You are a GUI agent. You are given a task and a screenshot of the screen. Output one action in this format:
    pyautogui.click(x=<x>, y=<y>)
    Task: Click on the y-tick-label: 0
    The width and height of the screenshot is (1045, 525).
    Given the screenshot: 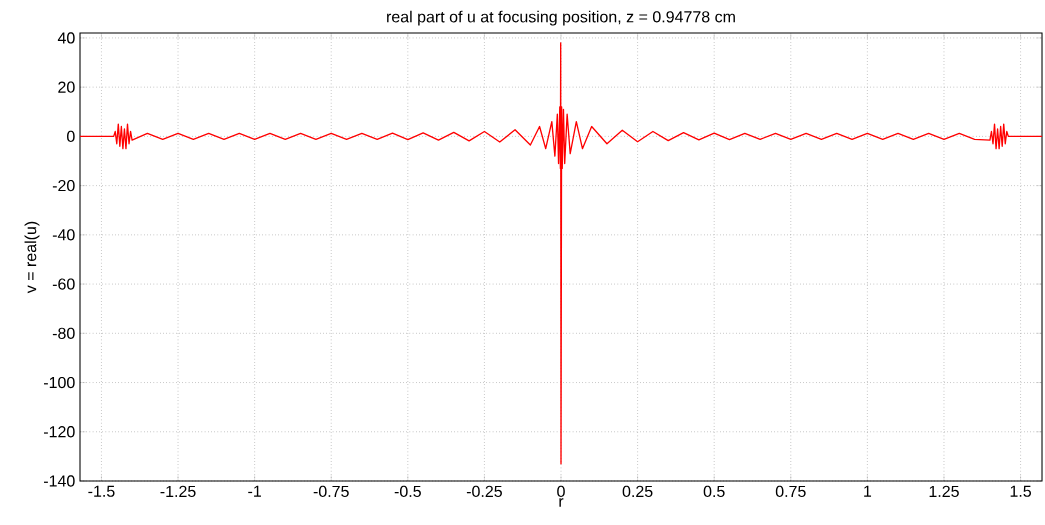 What is the action you would take?
    pyautogui.click(x=71, y=136)
    